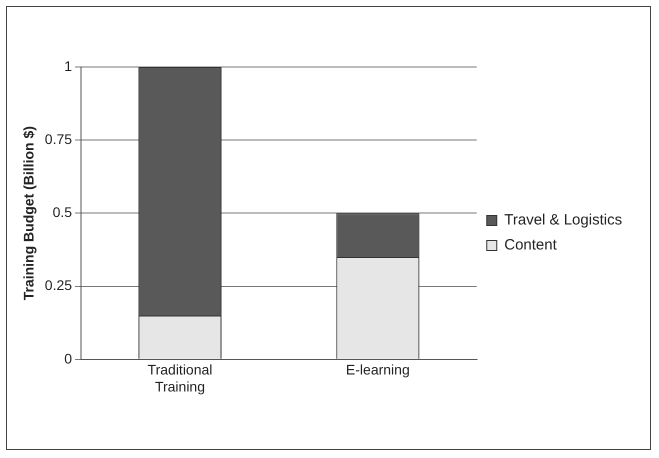 The width and height of the screenshot is (659, 458). I want to click on y-tick-label: 0.5, so click(62, 212).